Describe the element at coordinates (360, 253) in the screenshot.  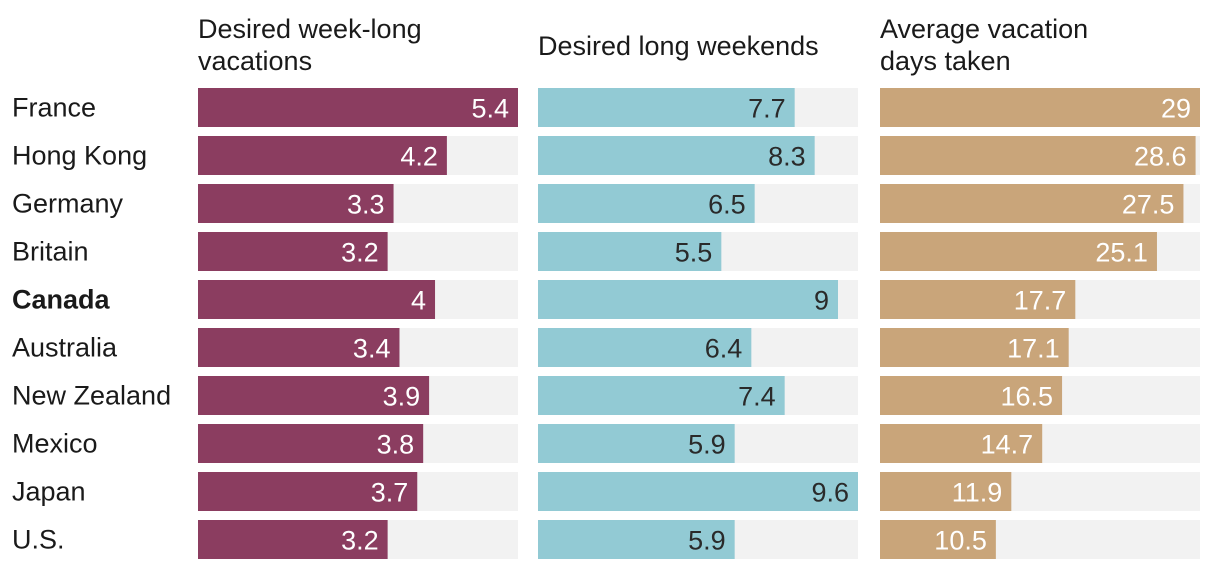
I see `data-label-desired-week-long-vacations-3: 3.2` at that location.